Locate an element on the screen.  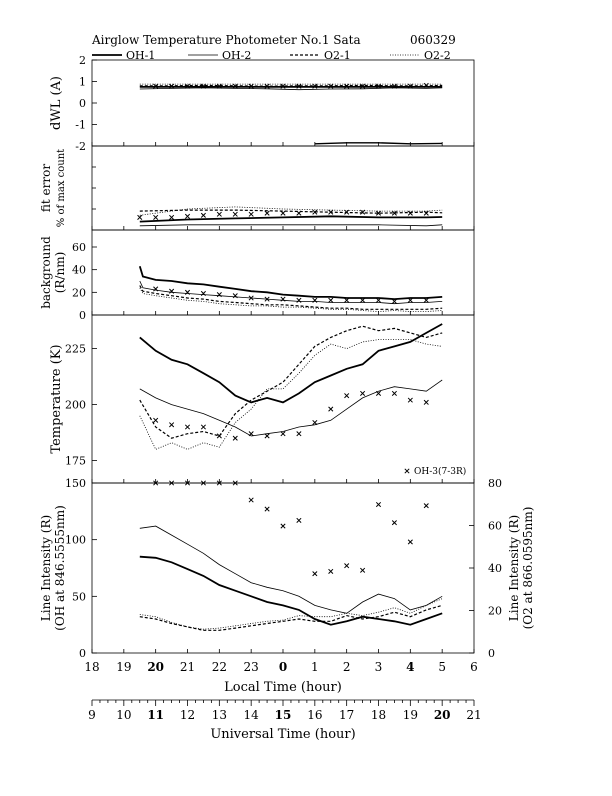
panel-dWL: 2 1 0 -1 -2 dWL (A) is located at coordinates (262, 103).